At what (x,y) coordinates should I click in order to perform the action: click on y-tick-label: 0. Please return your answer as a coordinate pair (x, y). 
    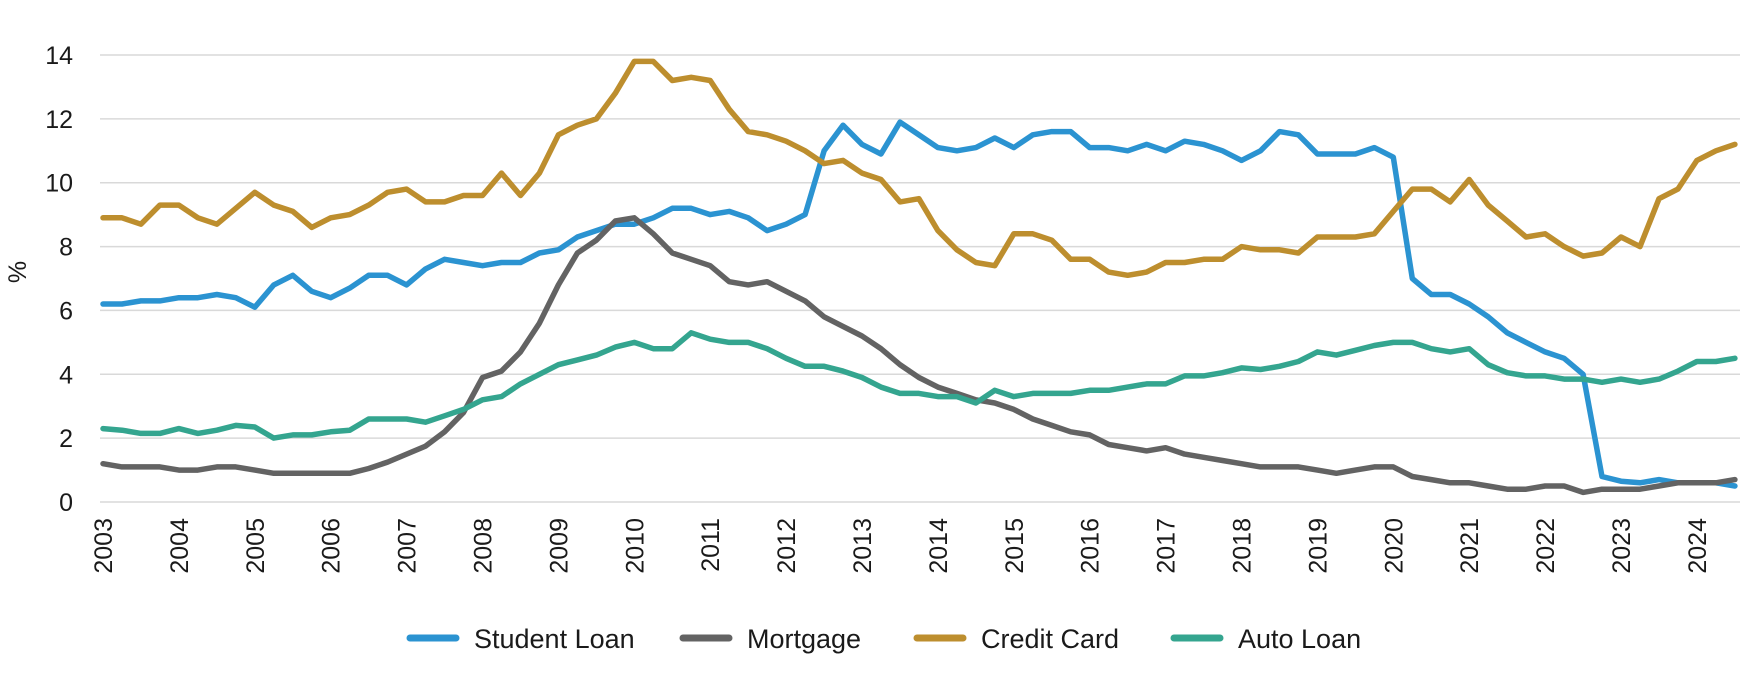
    Looking at the image, I should click on (66, 503).